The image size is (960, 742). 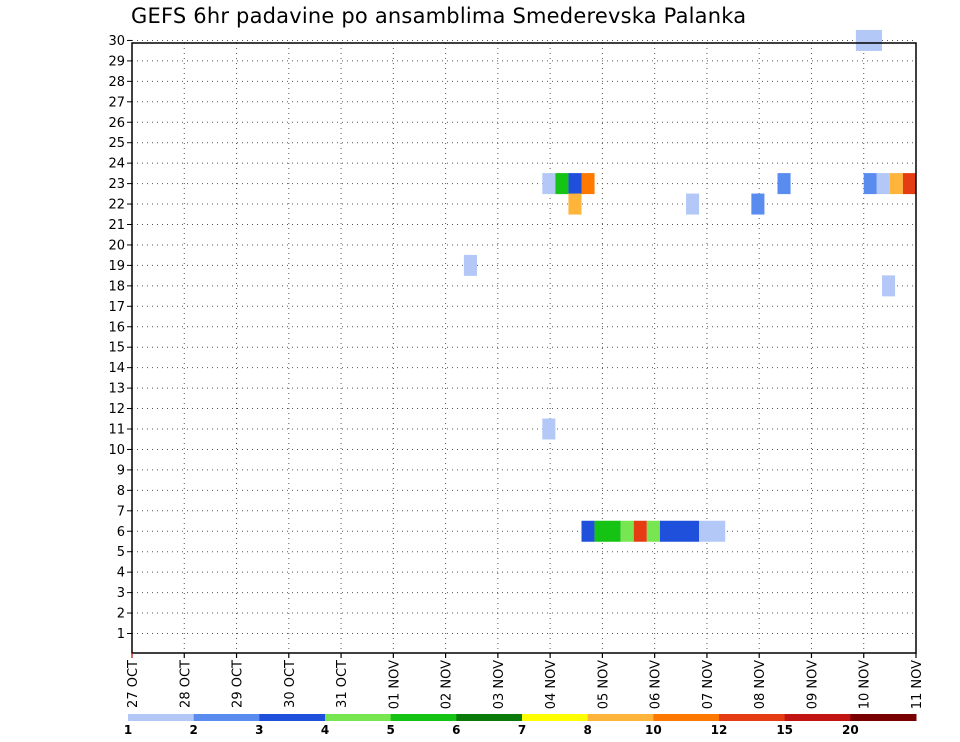 What do you see at coordinates (185, 684) in the screenshot?
I see `x-tick-label: 28 OCT` at bounding box center [185, 684].